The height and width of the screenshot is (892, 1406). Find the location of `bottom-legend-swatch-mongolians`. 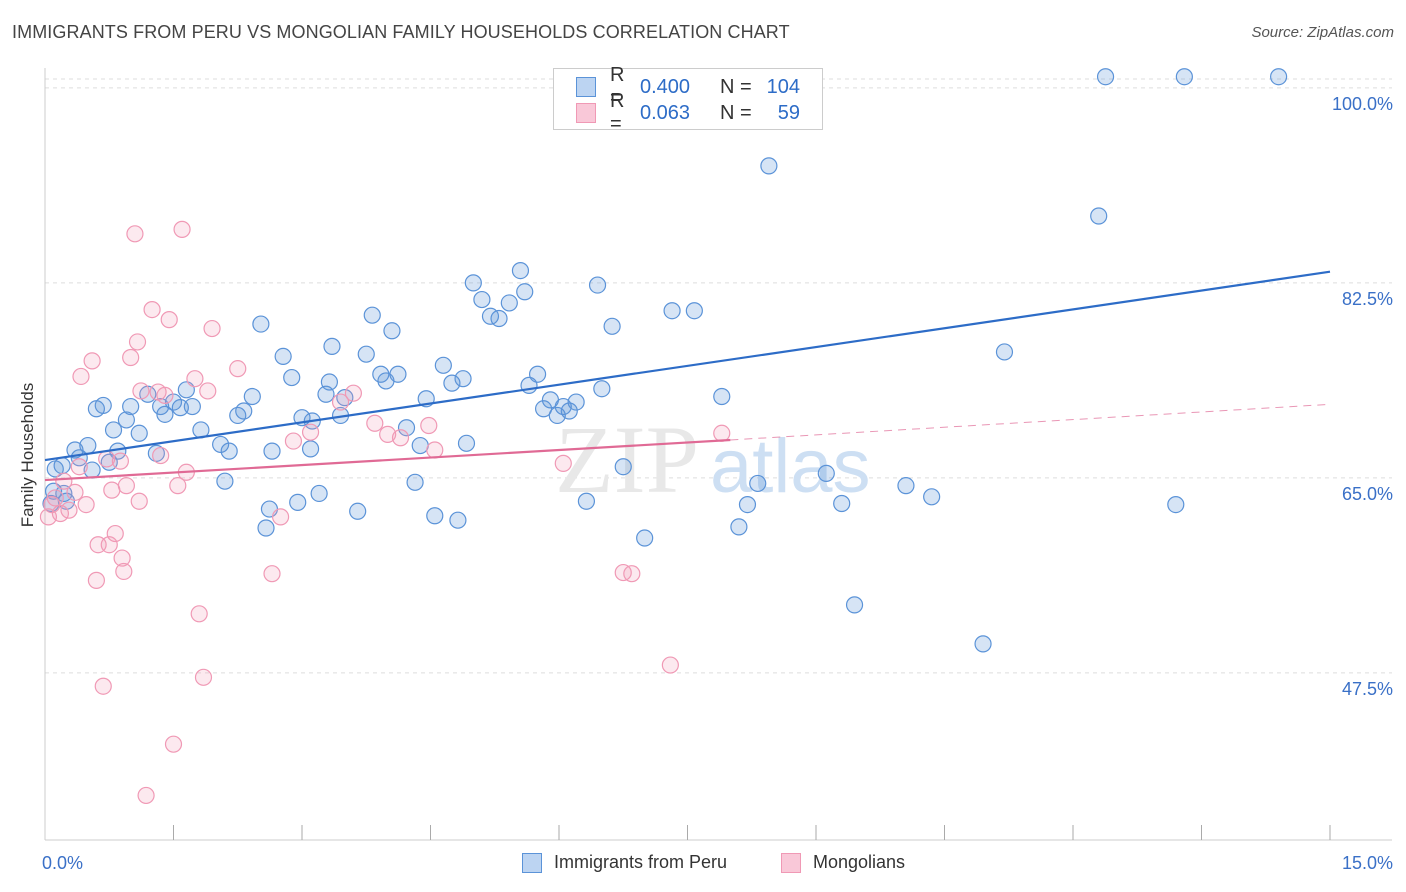

bottom-legend-swatch-mongolians is located at coordinates (791, 862).